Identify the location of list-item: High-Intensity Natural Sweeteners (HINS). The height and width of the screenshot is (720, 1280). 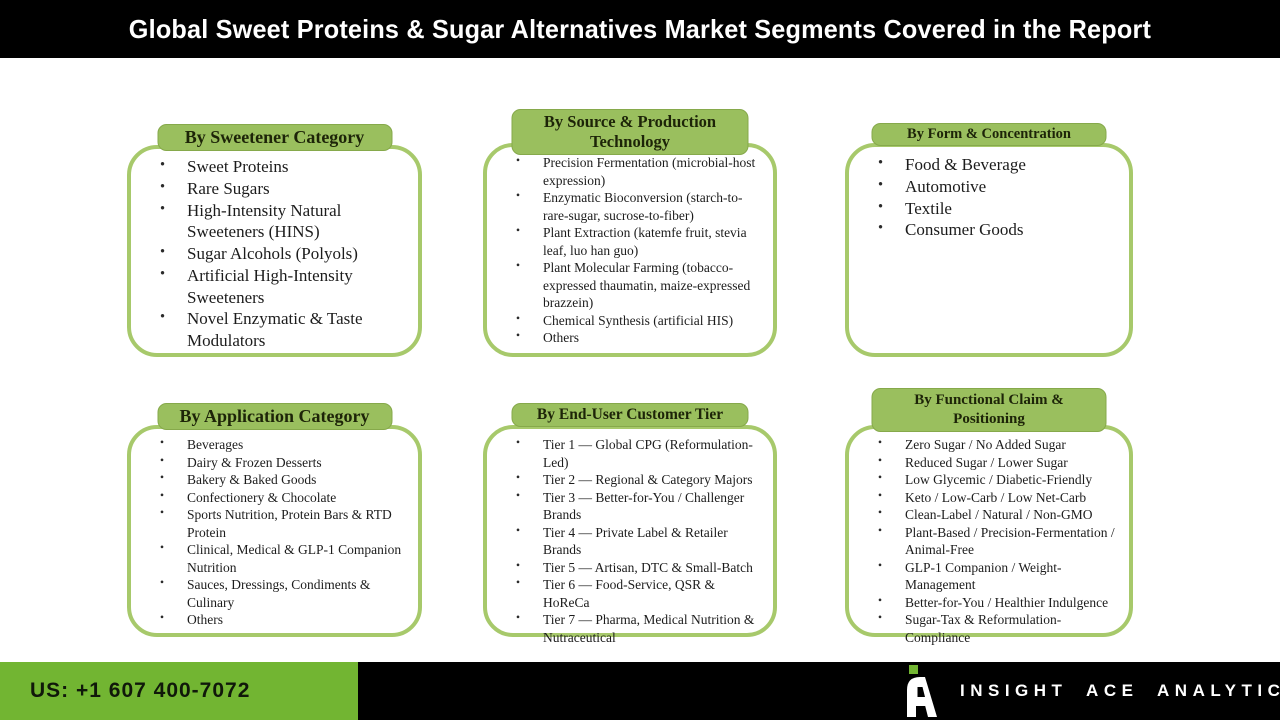
(282, 222).